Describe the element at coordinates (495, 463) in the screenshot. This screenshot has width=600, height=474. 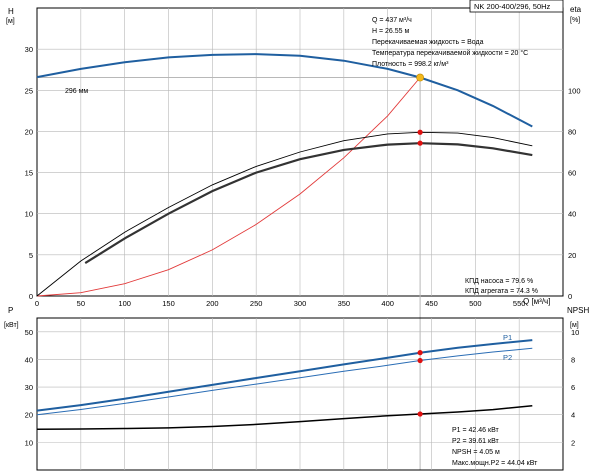
I see `info-max-power: Макс.мощн.P2 = 44.04 кВт` at that location.